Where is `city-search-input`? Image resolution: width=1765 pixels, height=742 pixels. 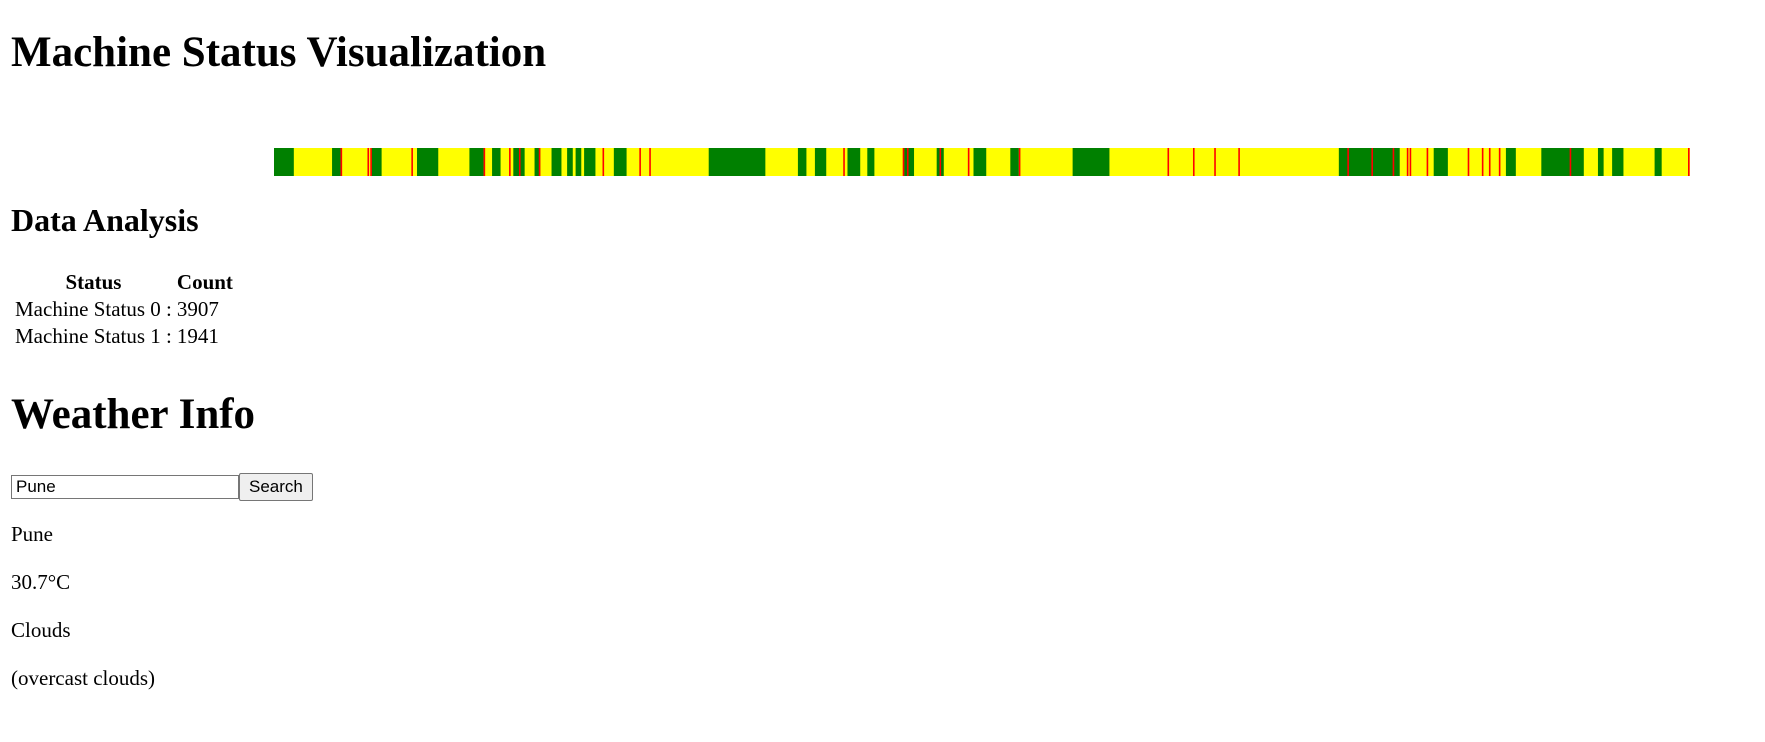
city-search-input is located at coordinates (125, 487).